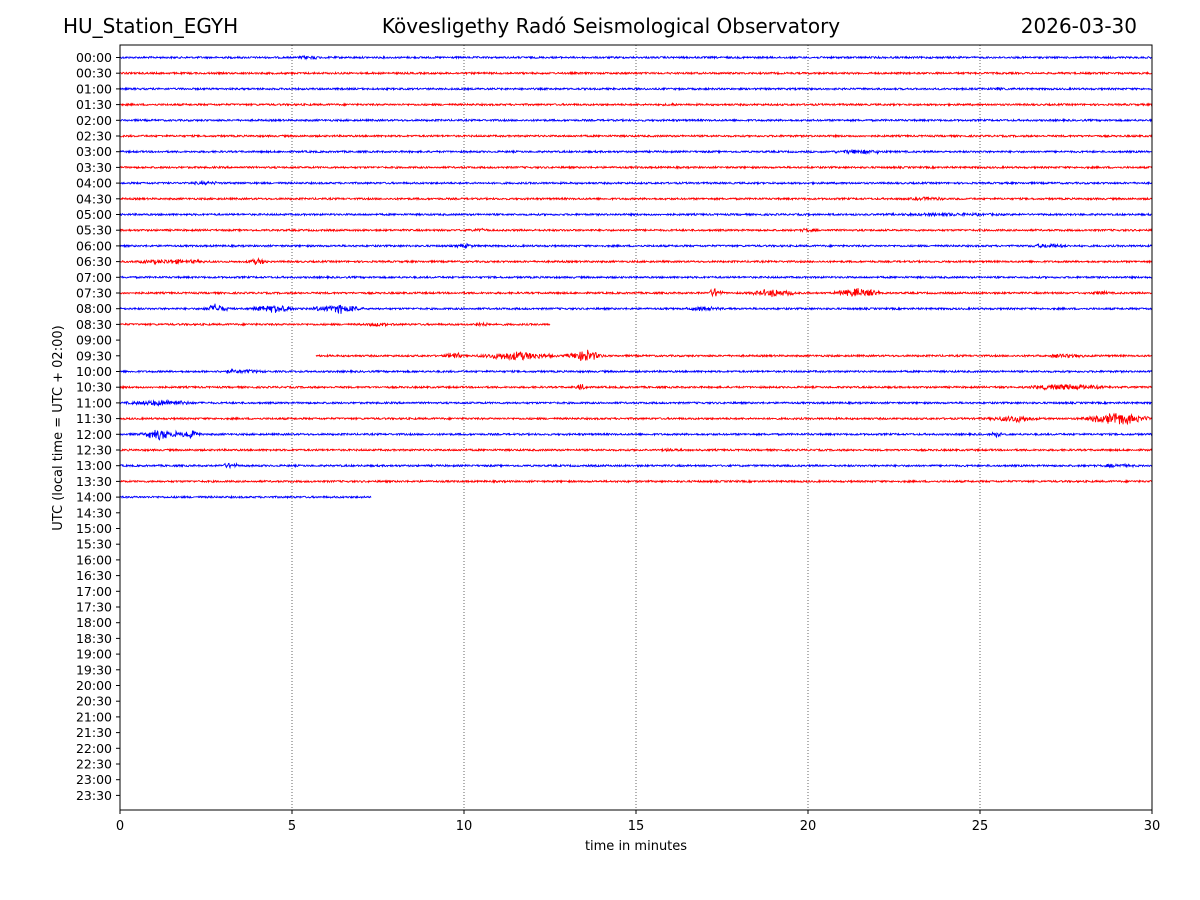  Describe the element at coordinates (94, 497) in the screenshot. I see `y-tick-label: 14:00` at that location.